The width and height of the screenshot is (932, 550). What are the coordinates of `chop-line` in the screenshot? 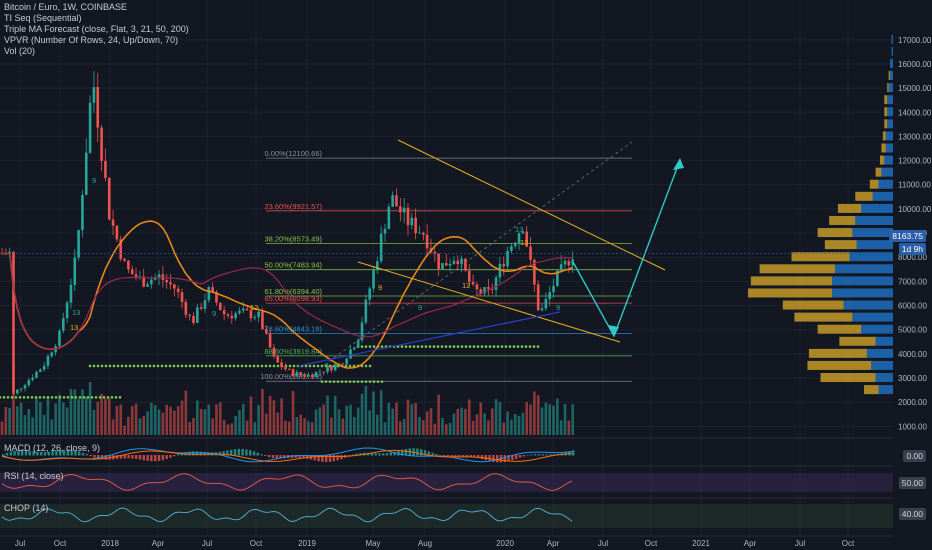 It's located at (287, 515).